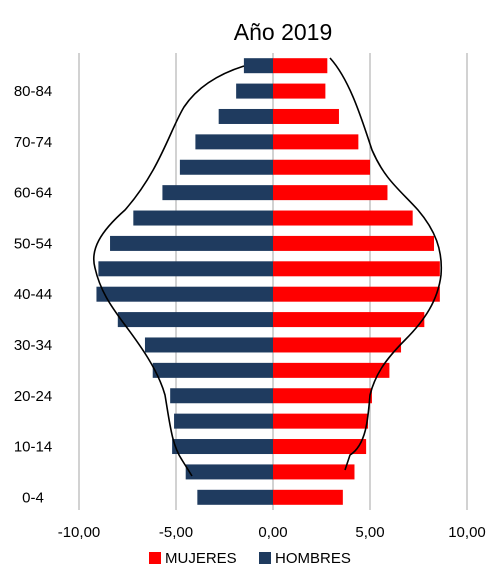 This screenshot has width=492, height=569. I want to click on y-tick-label: 20-24, so click(33, 396).